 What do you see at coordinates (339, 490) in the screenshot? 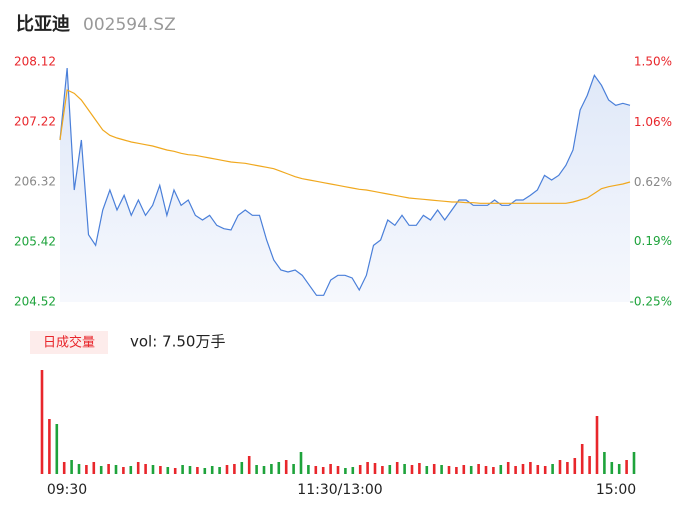
I see `x-tick-label: 11:30/13:00` at bounding box center [339, 490].